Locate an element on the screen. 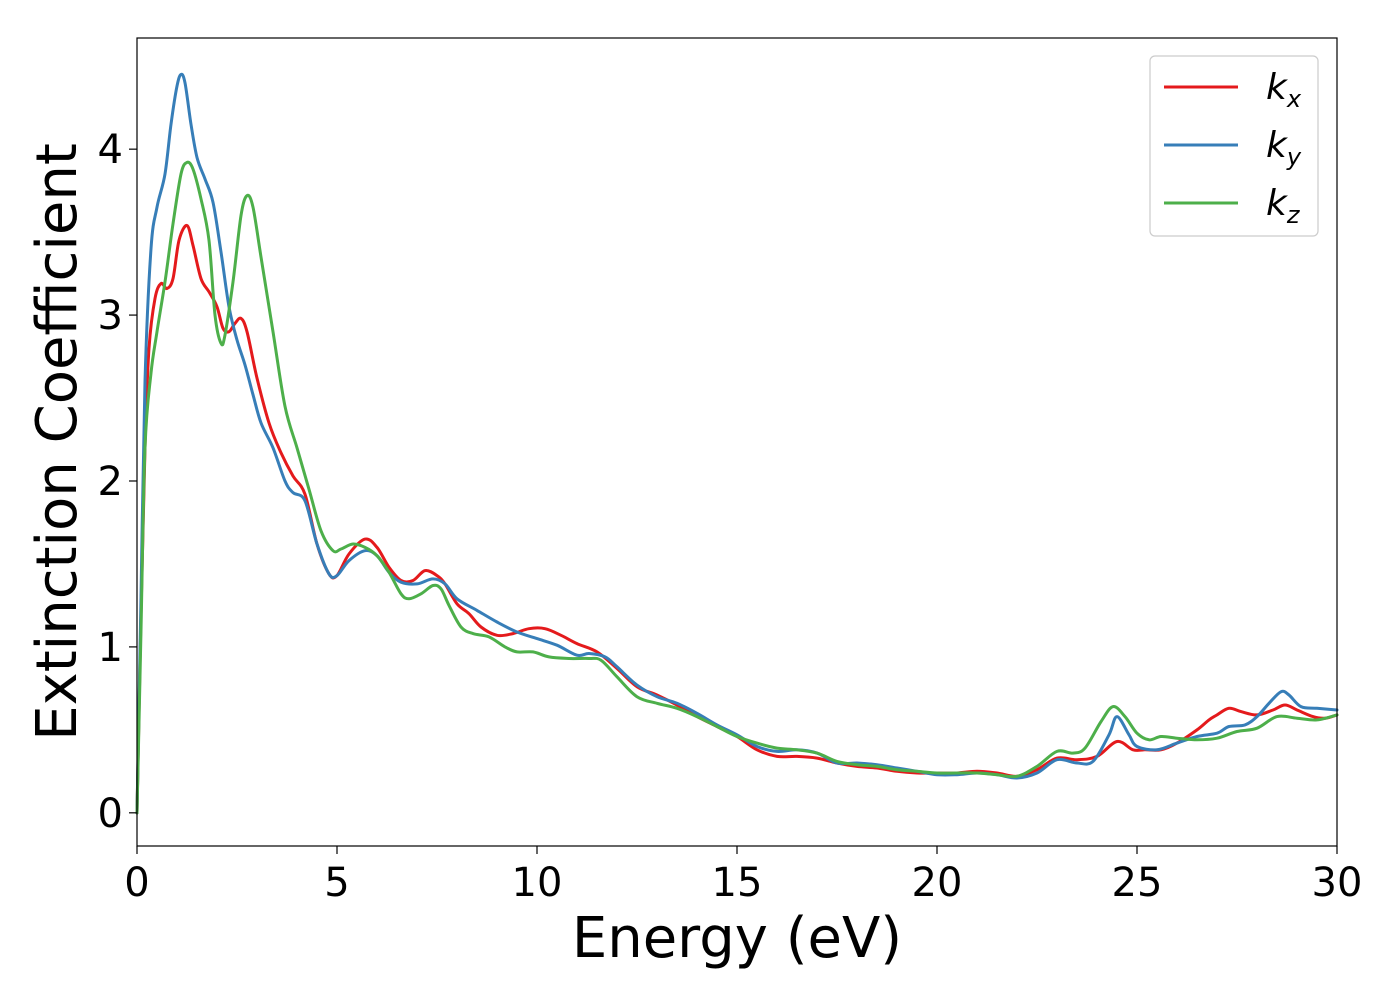 The width and height of the screenshot is (1400, 1000). y-tick-label: 0 is located at coordinates (110, 814).